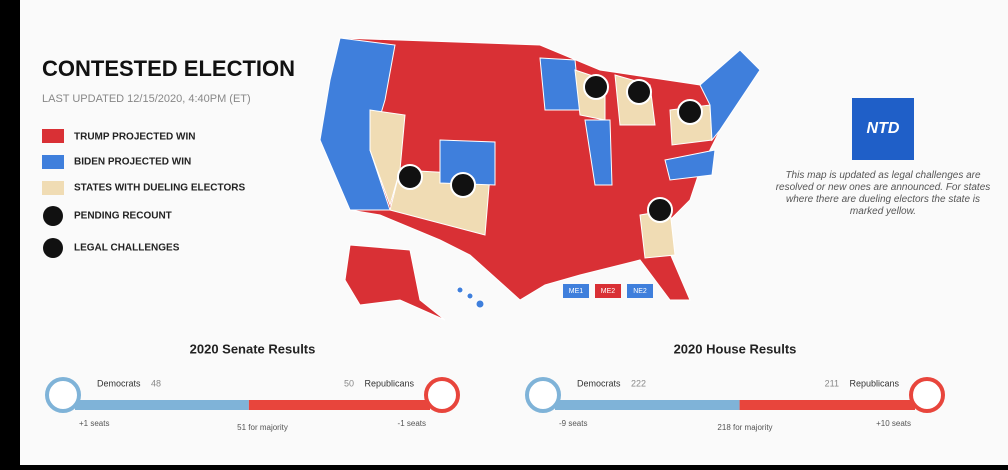  I want to click on logo-text: NTD, so click(883, 128).